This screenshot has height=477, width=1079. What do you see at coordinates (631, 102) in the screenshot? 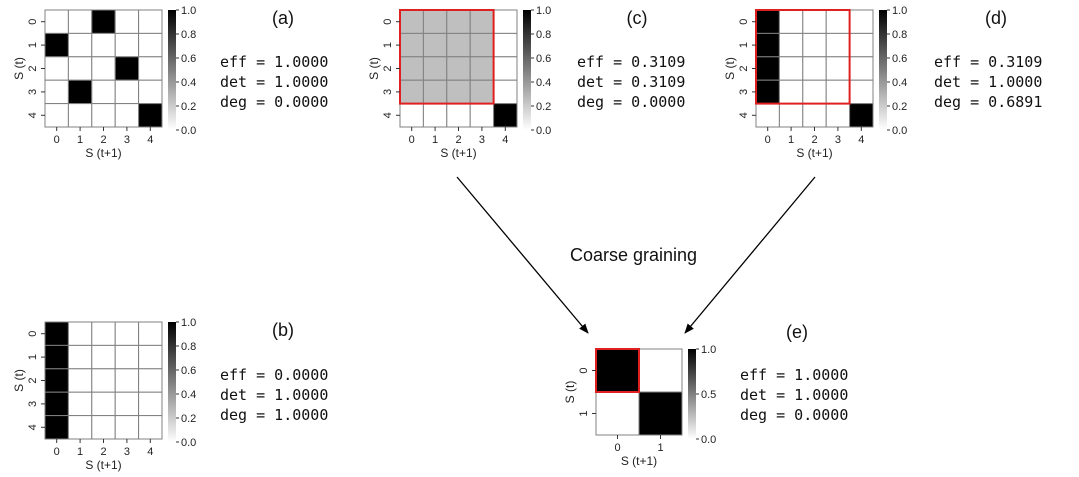
I see `panel-c-metric-deg: deg = 0.0000` at bounding box center [631, 102].